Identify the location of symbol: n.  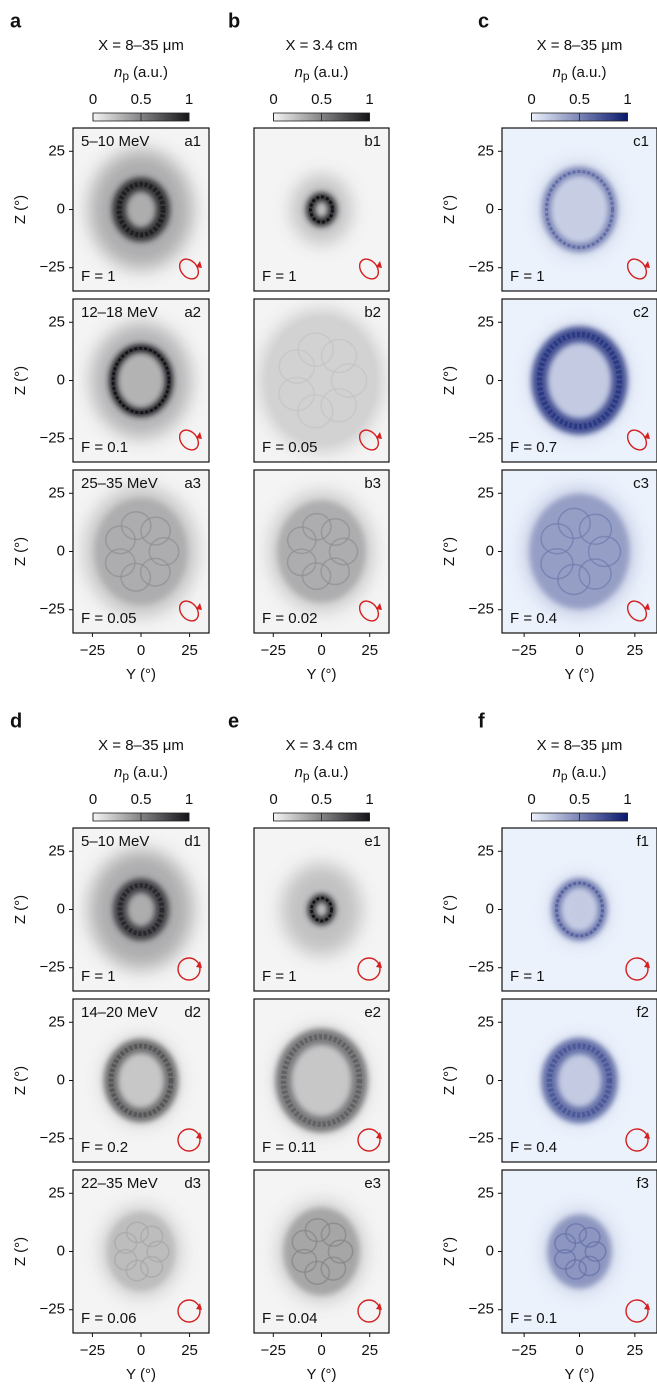
(118, 72).